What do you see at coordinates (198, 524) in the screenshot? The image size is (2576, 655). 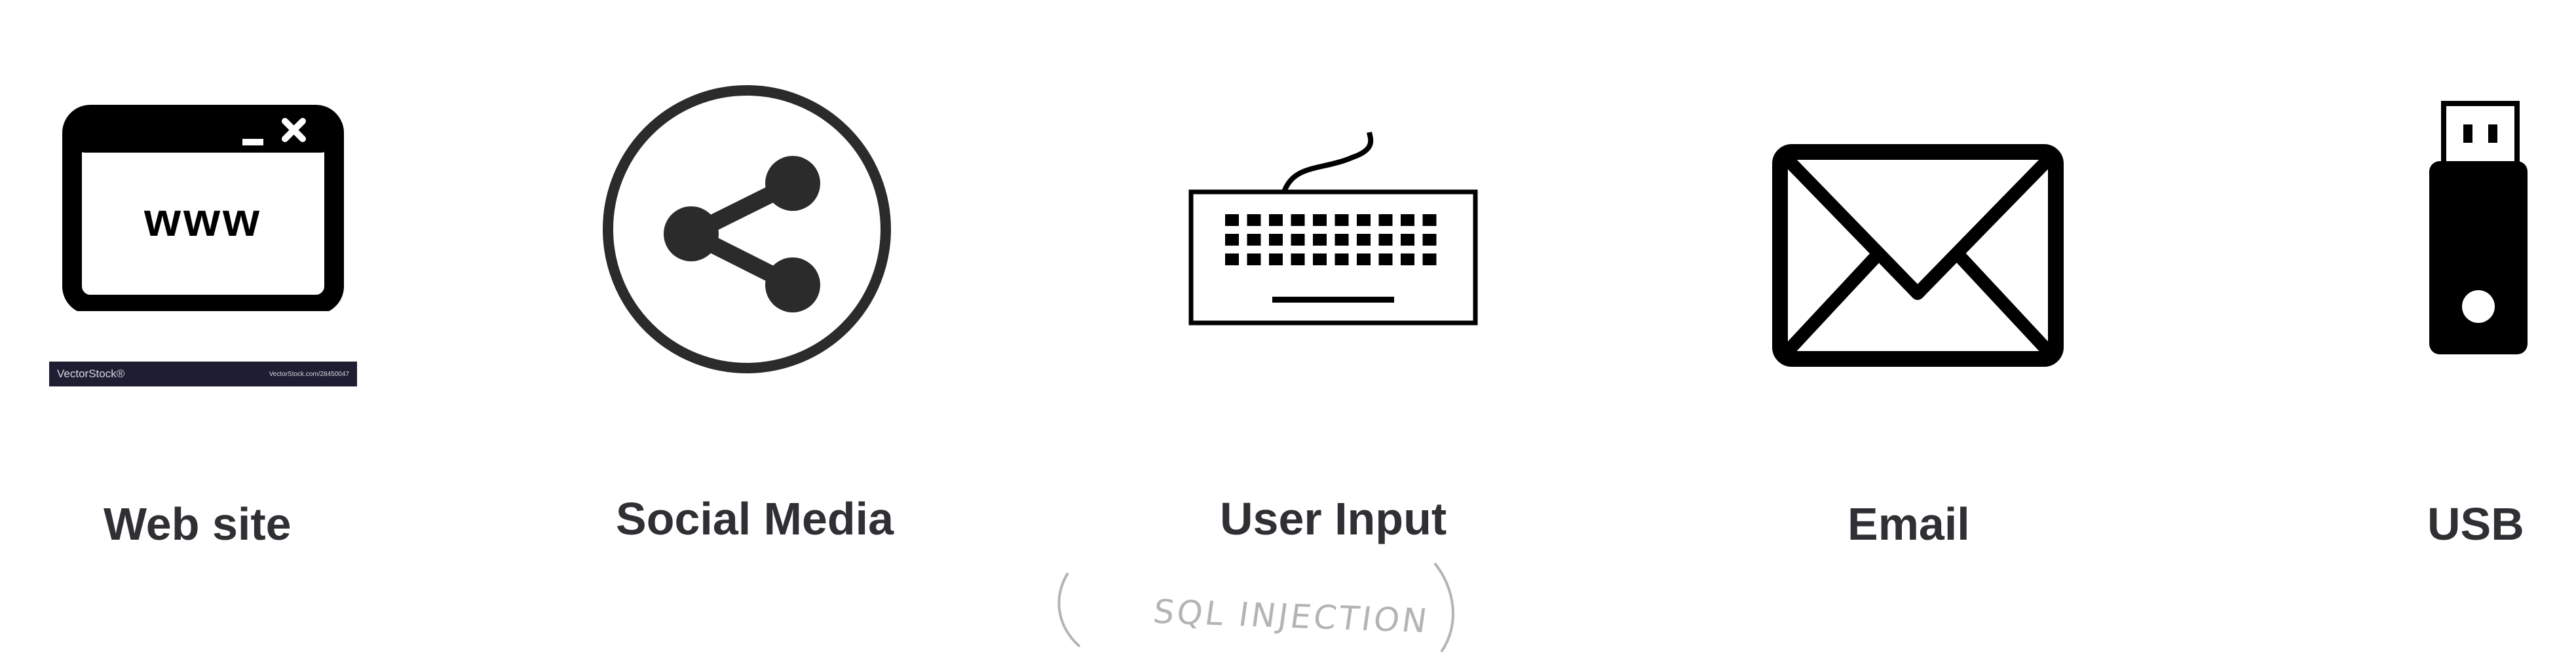 I see `label-web-site: Web site` at bounding box center [198, 524].